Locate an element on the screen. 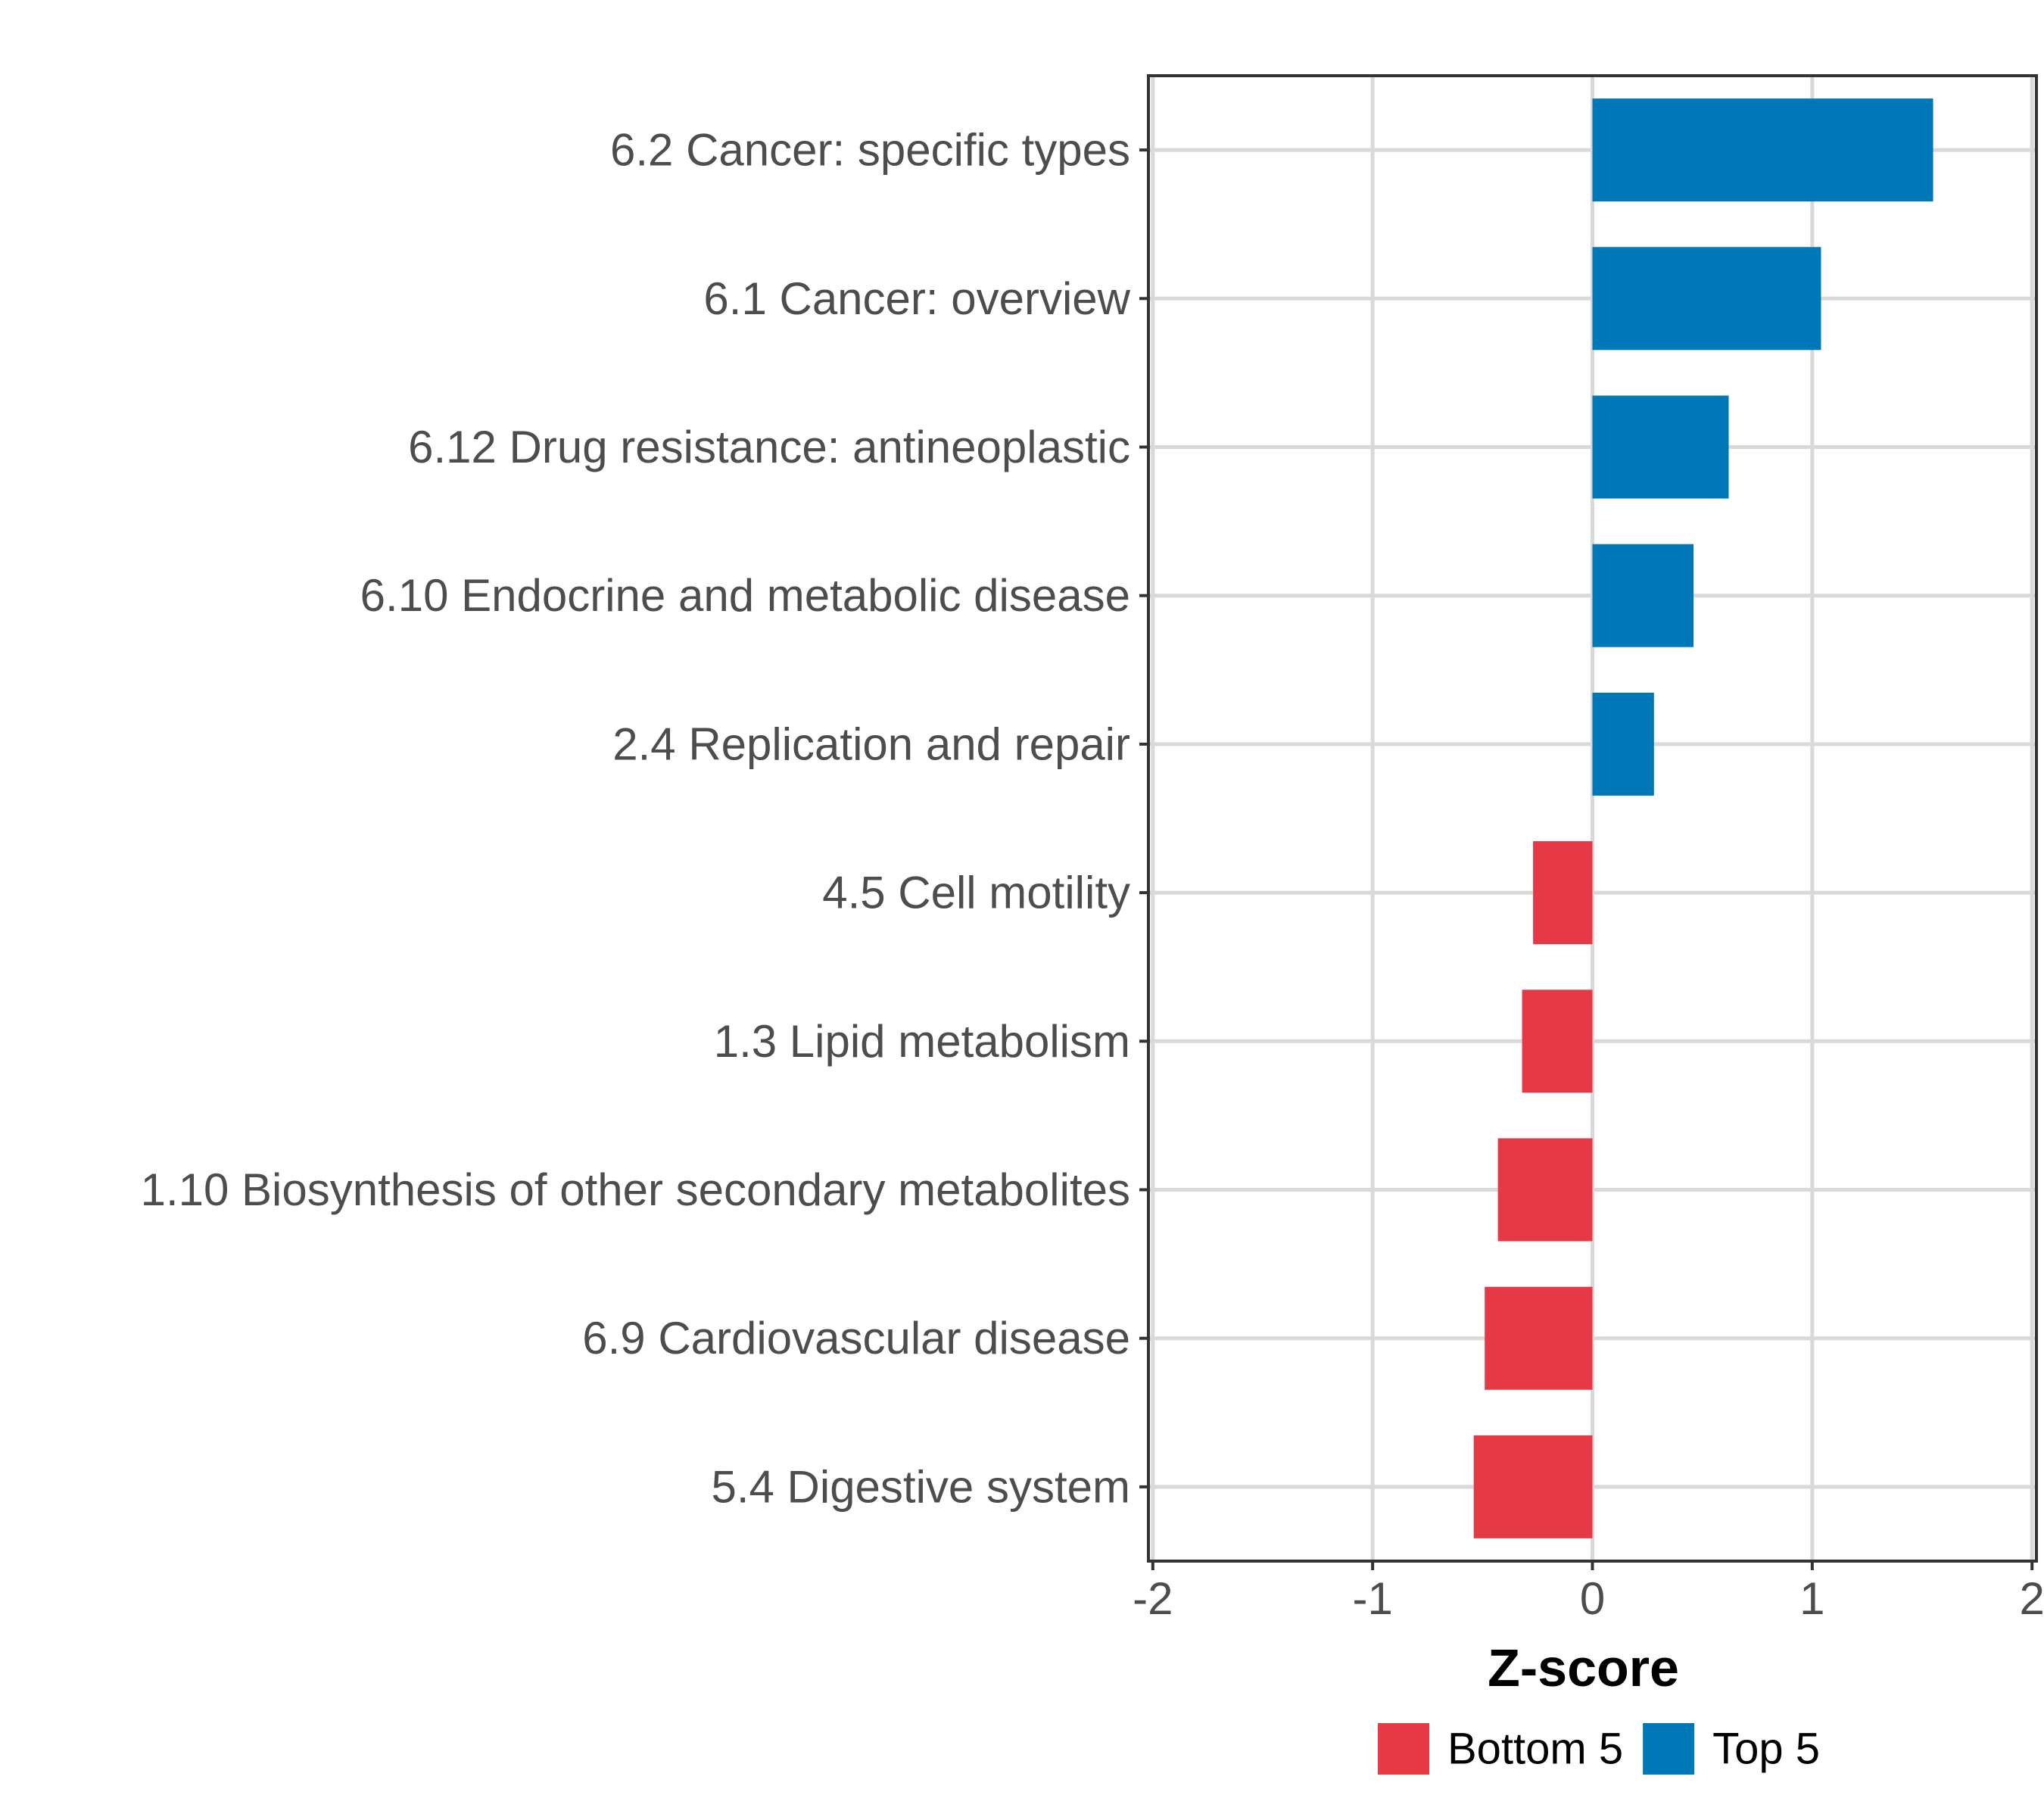 This screenshot has height=1817, width=2044. y-tick-label: 2.4 Replication and repair is located at coordinates (871, 743).